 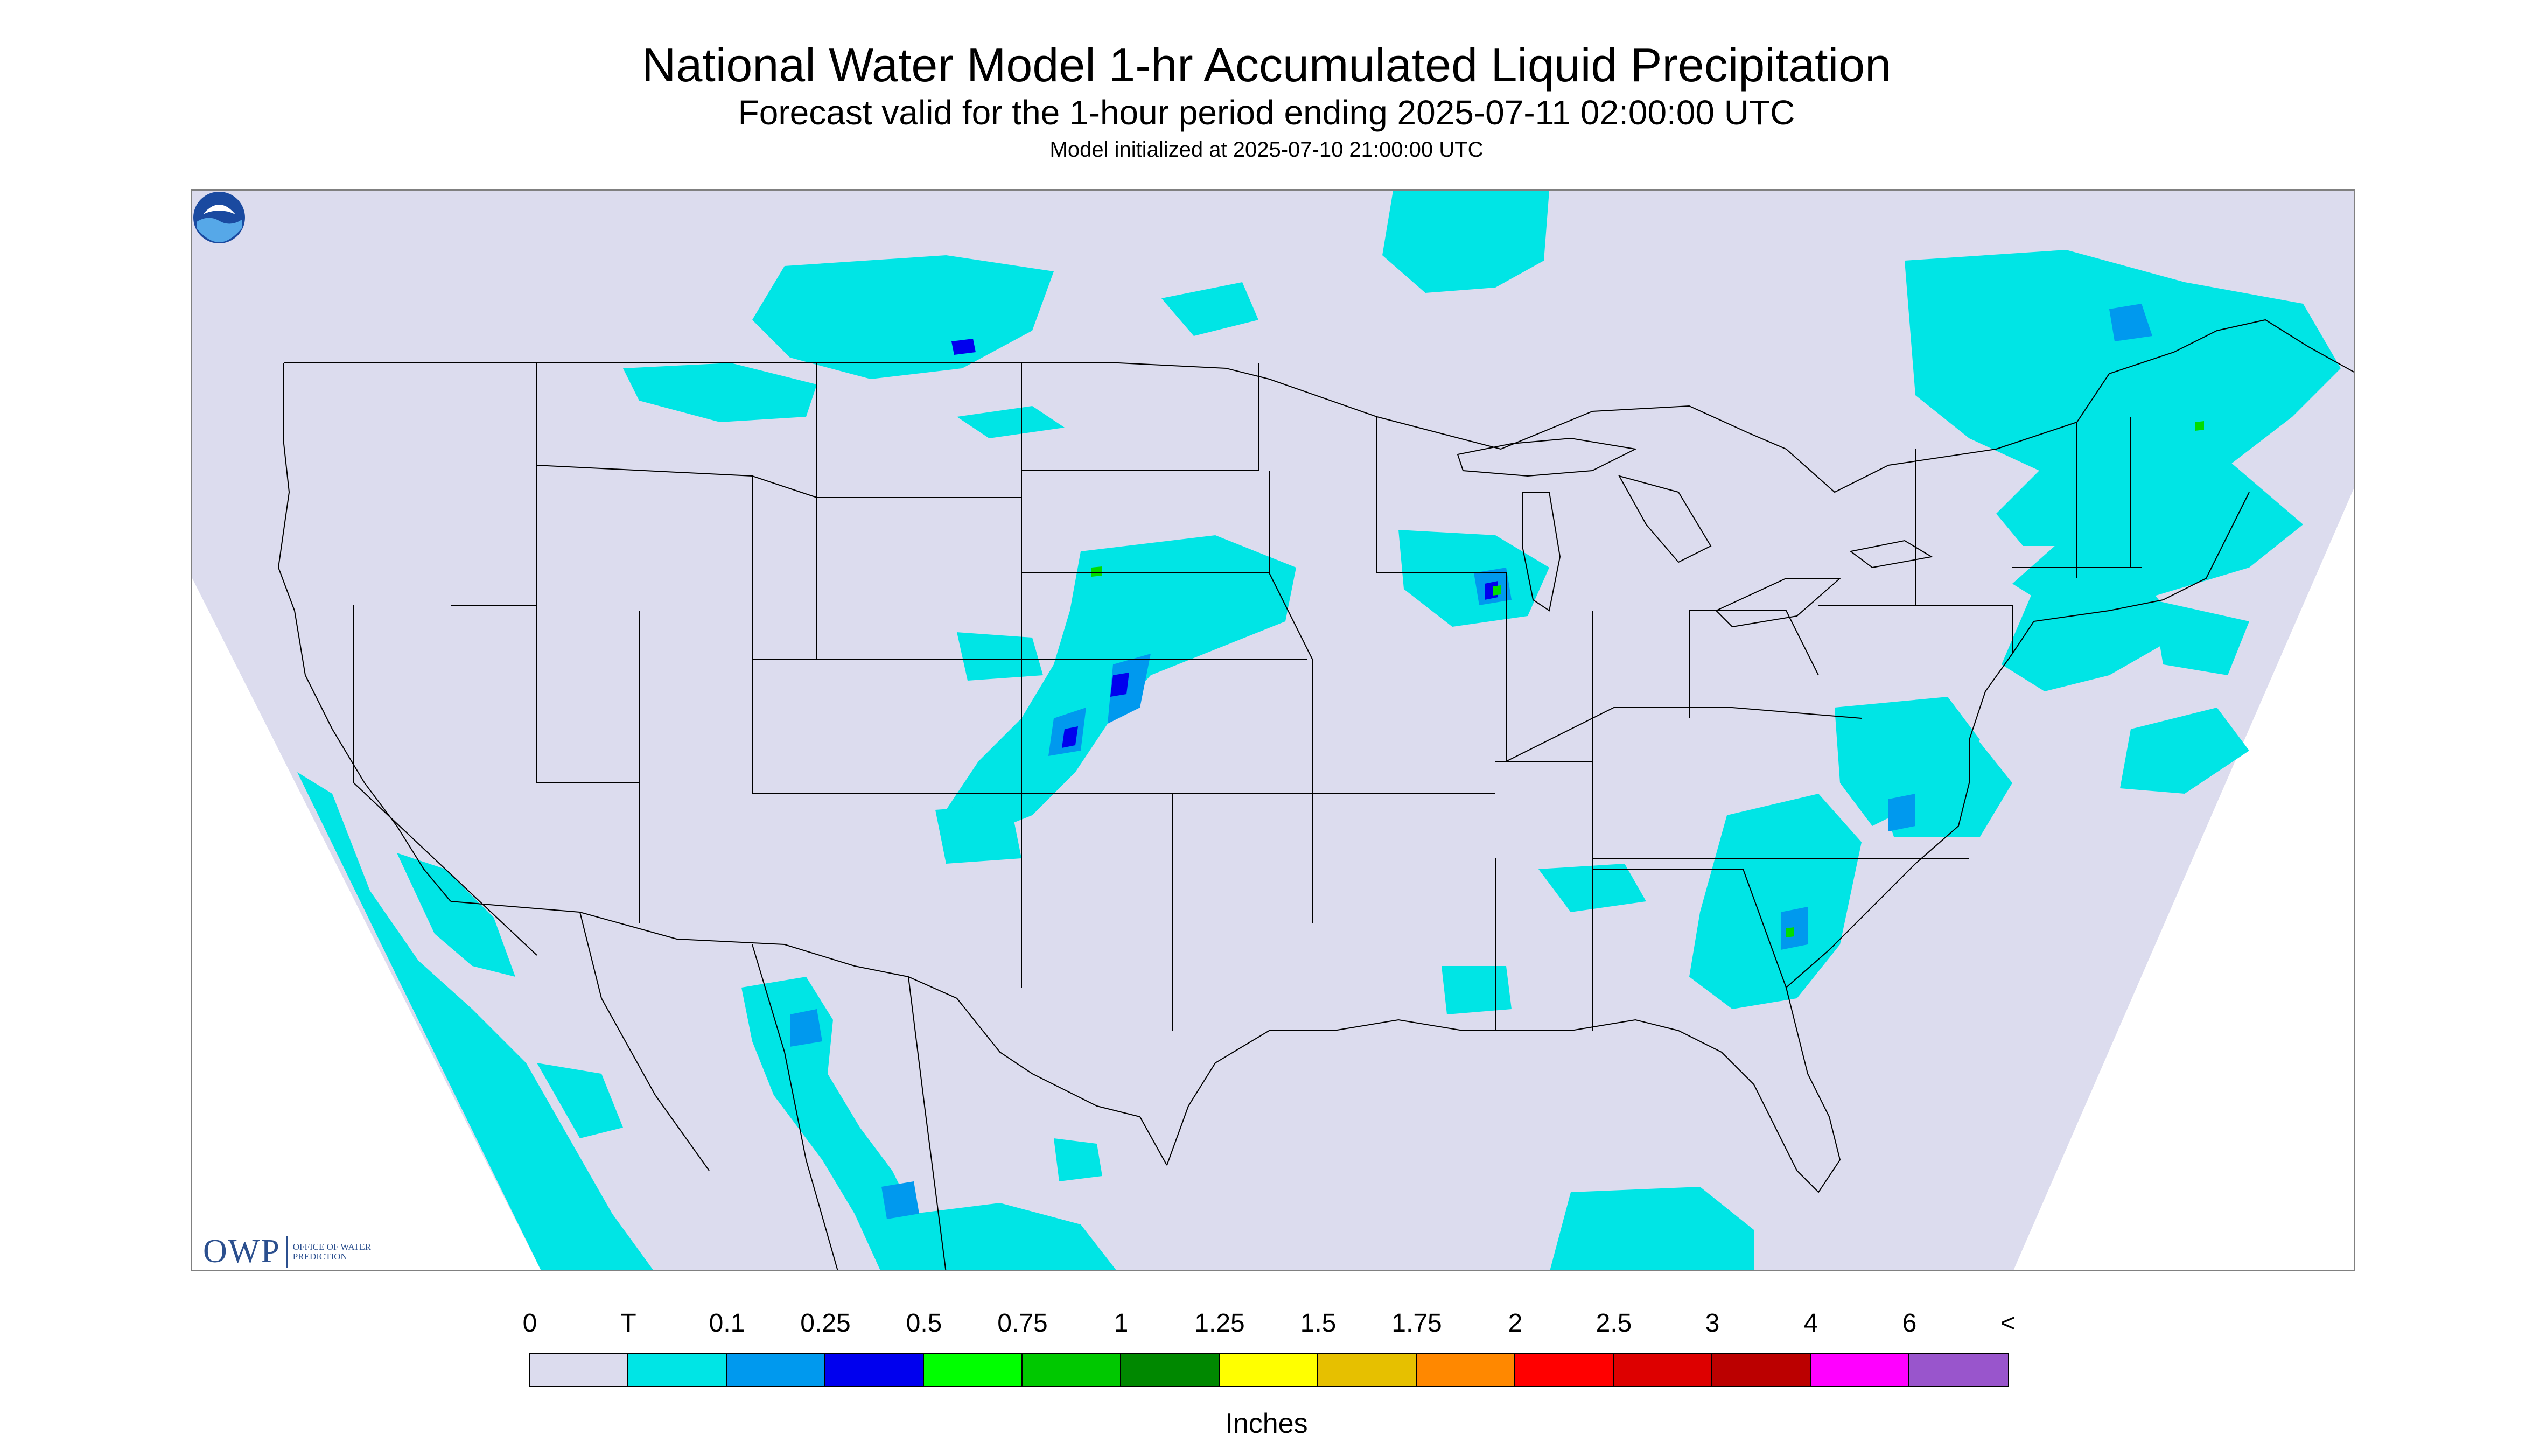 I want to click on noaa-logo-wave, so click(x=219, y=230).